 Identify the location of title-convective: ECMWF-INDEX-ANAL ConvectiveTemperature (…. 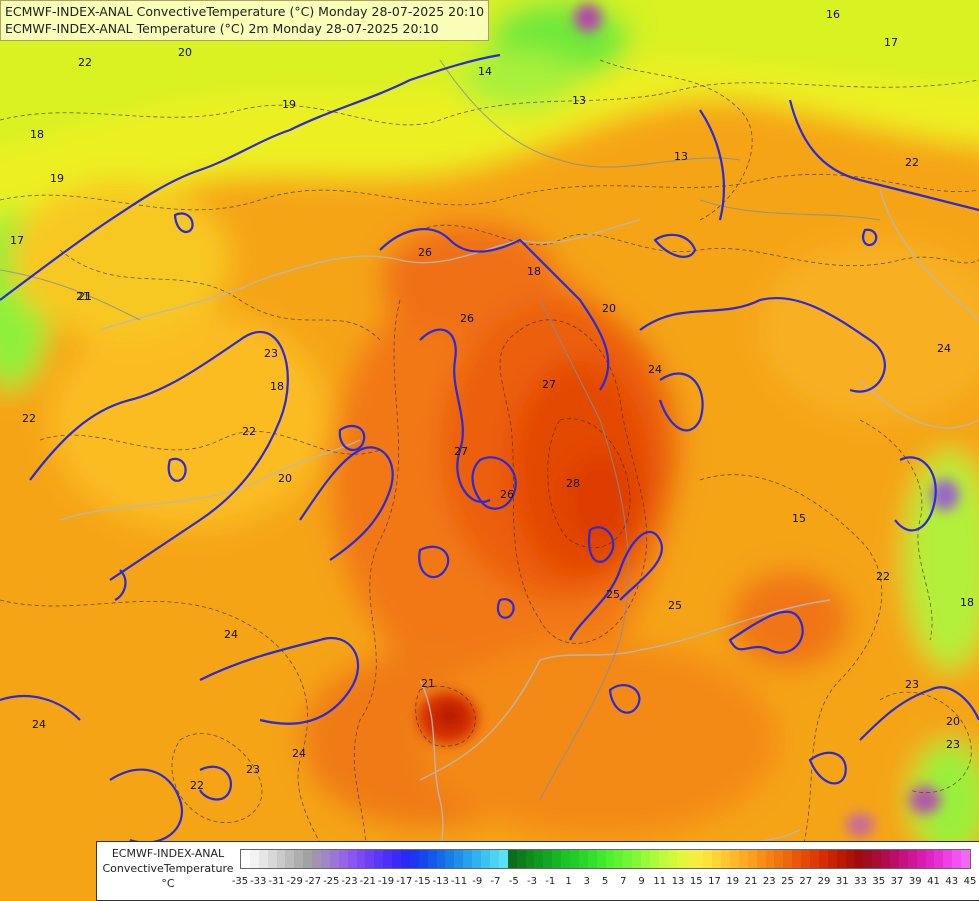
(245, 11).